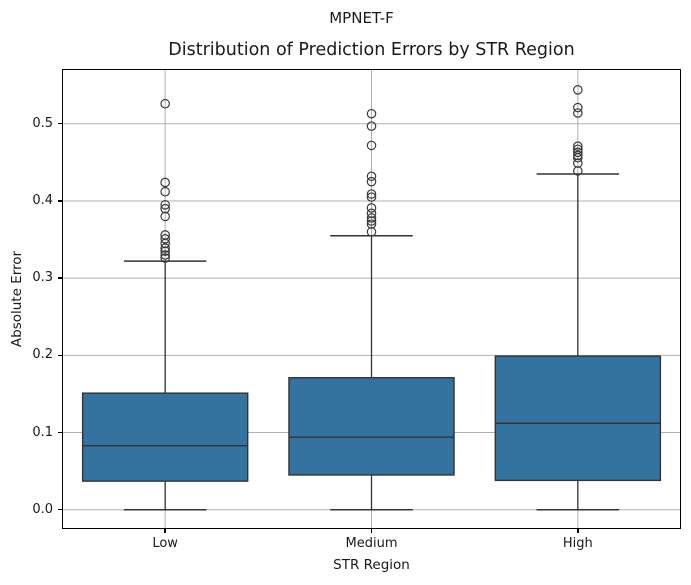 The image size is (691, 585). Describe the element at coordinates (371, 426) in the screenshot. I see `box-medium` at that location.